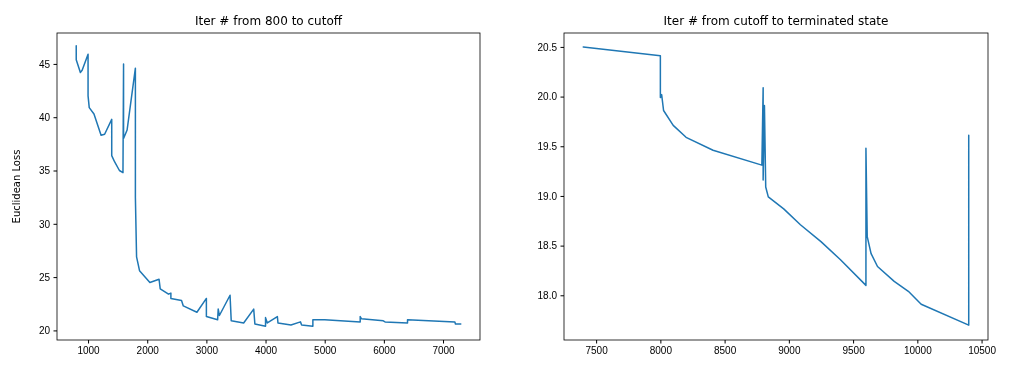 The height and width of the screenshot is (374, 1012). Describe the element at coordinates (44, 331) in the screenshot. I see `y-tick-label: 20` at that location.